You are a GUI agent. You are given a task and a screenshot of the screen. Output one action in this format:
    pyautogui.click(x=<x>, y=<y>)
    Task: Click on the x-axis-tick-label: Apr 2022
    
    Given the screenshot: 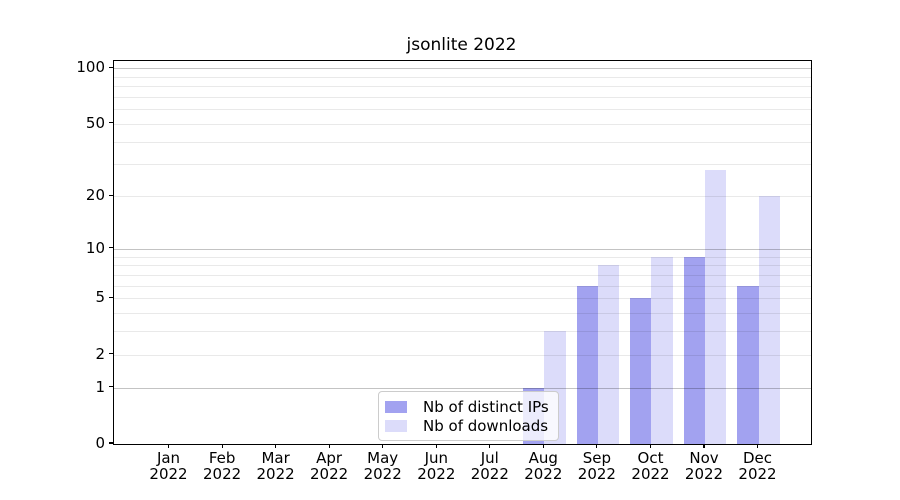 What is the action you would take?
    pyautogui.click(x=329, y=466)
    